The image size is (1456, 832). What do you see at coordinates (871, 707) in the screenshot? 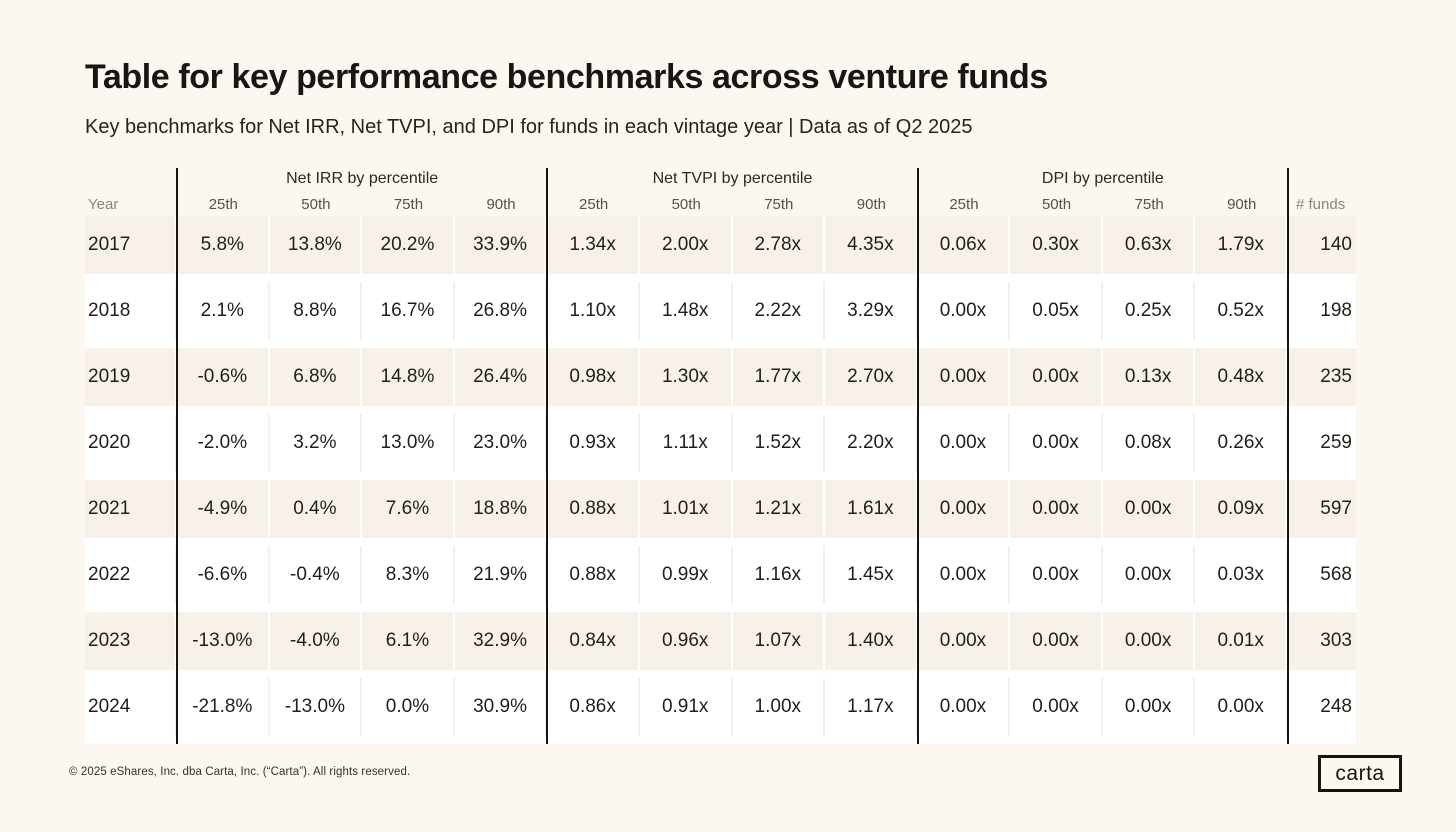
I see `tvpi-cell: 1.17x` at bounding box center [871, 707].